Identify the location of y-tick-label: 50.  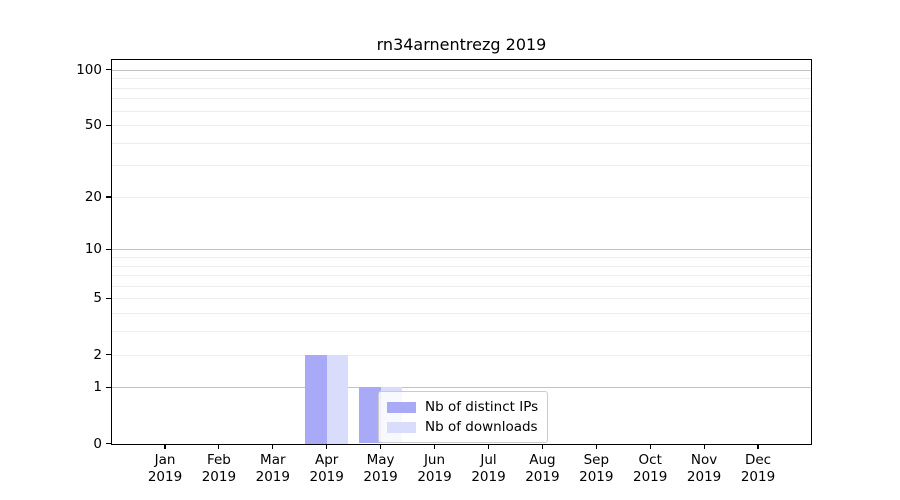
(93, 125).